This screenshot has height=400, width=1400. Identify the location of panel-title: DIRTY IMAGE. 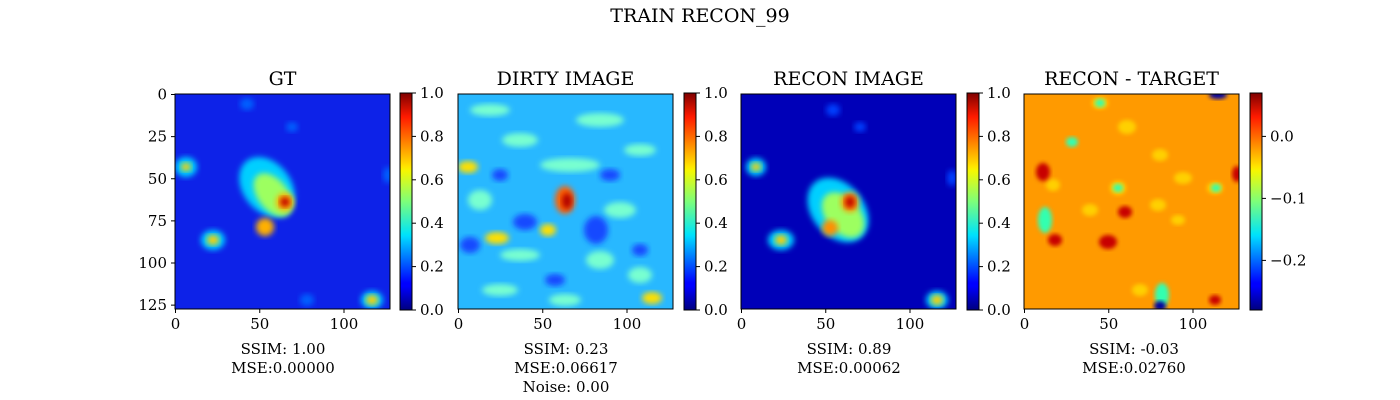
(566, 79).